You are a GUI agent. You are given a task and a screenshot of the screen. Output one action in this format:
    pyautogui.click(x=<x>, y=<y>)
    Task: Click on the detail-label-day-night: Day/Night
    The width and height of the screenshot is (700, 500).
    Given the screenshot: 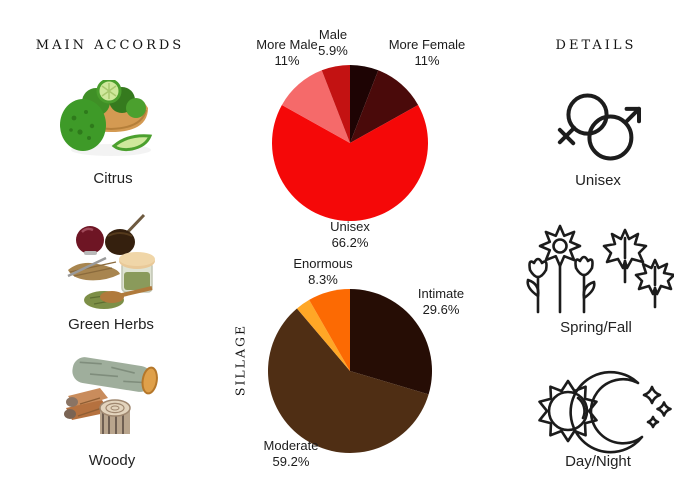 What is the action you would take?
    pyautogui.click(x=598, y=461)
    